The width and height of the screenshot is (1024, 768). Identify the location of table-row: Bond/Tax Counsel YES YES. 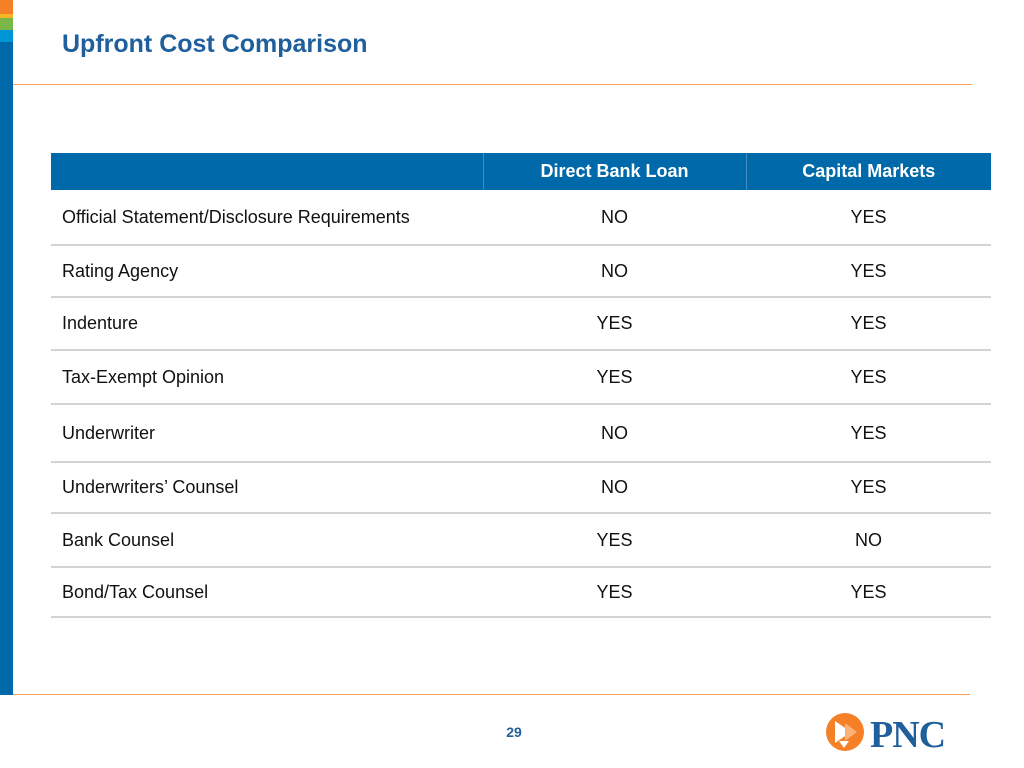
(521, 592).